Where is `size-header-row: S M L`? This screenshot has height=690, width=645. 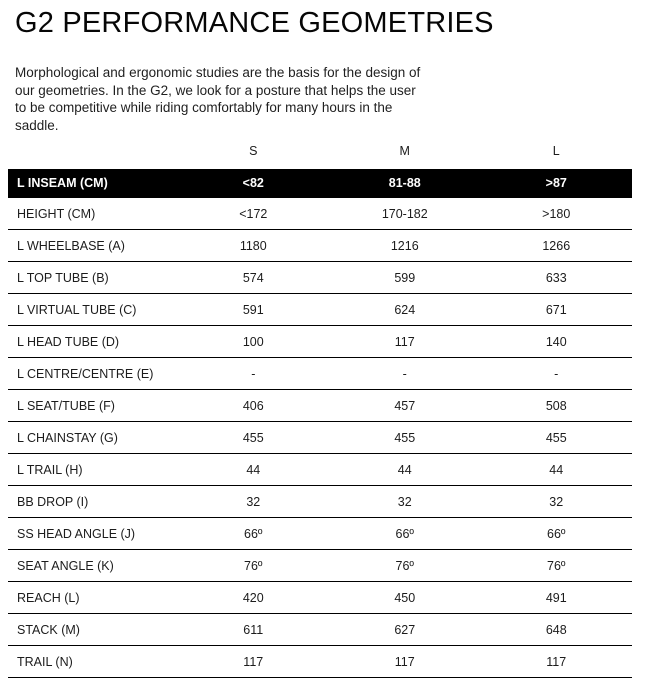 size-header-row: S M L is located at coordinates (320, 154).